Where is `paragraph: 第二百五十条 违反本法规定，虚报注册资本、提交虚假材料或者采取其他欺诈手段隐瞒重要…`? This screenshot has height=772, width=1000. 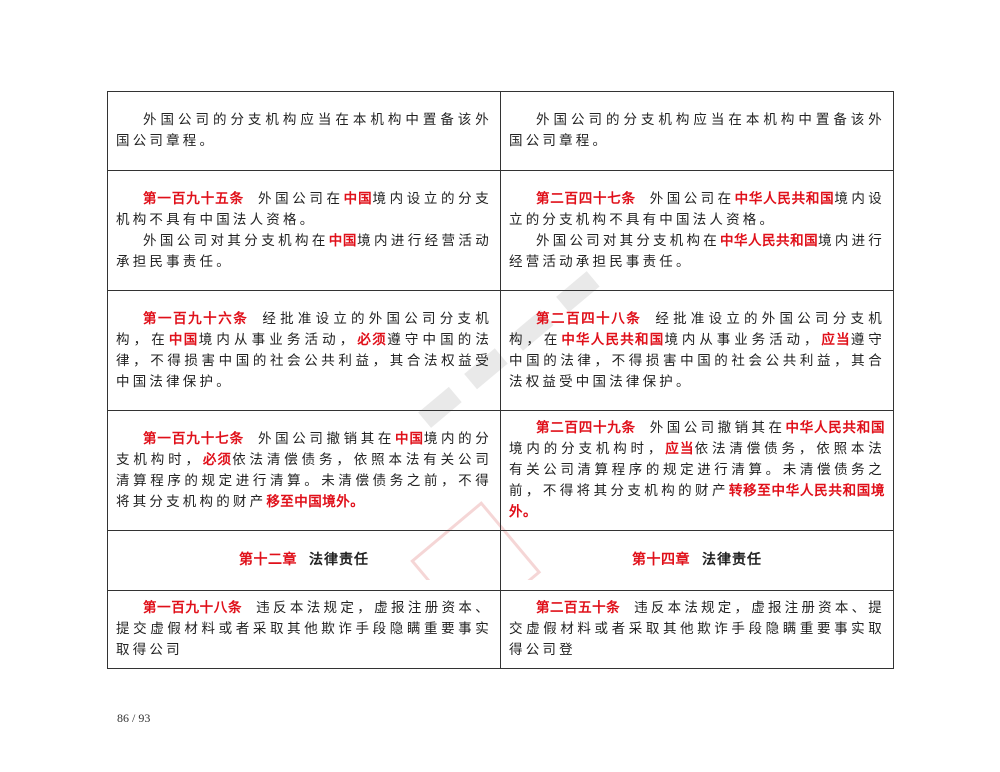 paragraph: 第二百五十条 违反本法规定，虚报注册资本、提交虚假材料或者采取其他欺诈手段隐瞒重要… is located at coordinates (697, 629).